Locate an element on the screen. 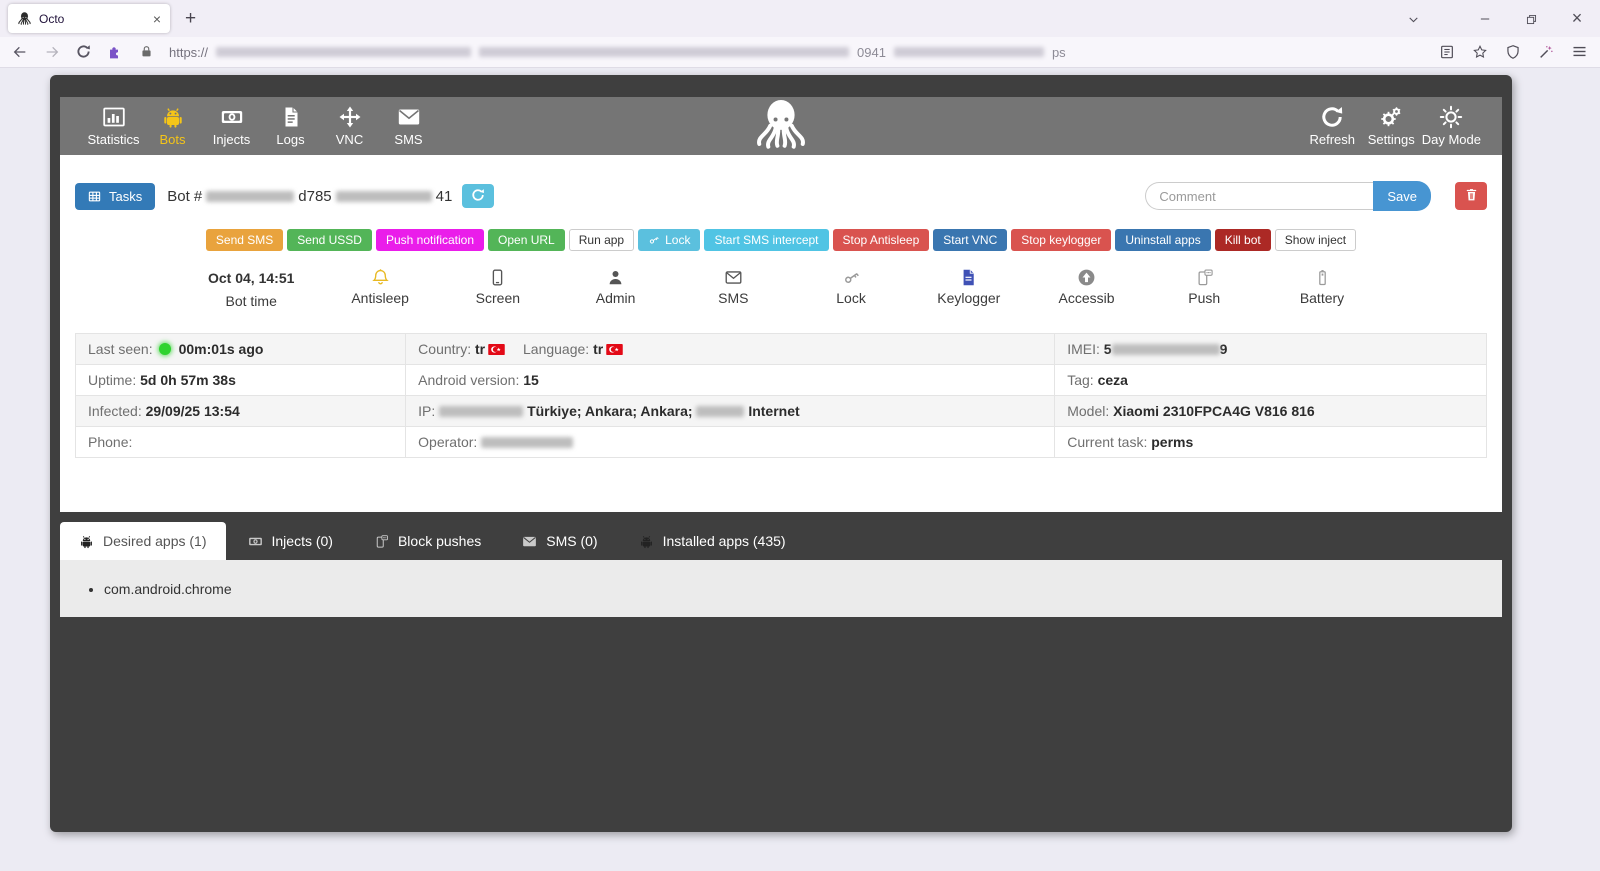 This screenshot has width=1600, height=871. smartphone-icon is located at coordinates (497, 277).